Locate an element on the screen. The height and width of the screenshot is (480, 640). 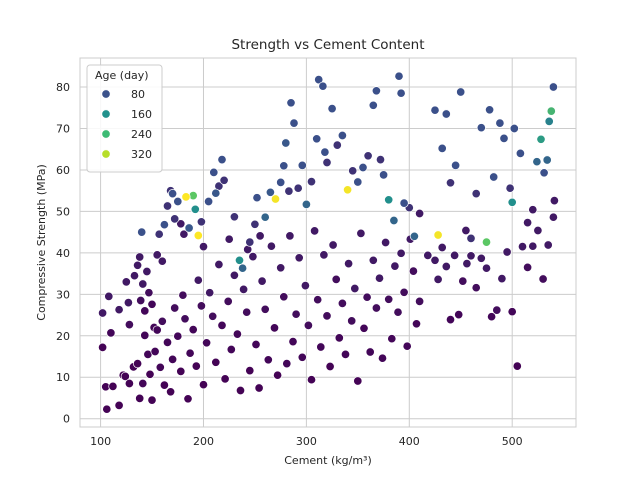
x-tick-label: 400 is located at coordinates (409, 441).